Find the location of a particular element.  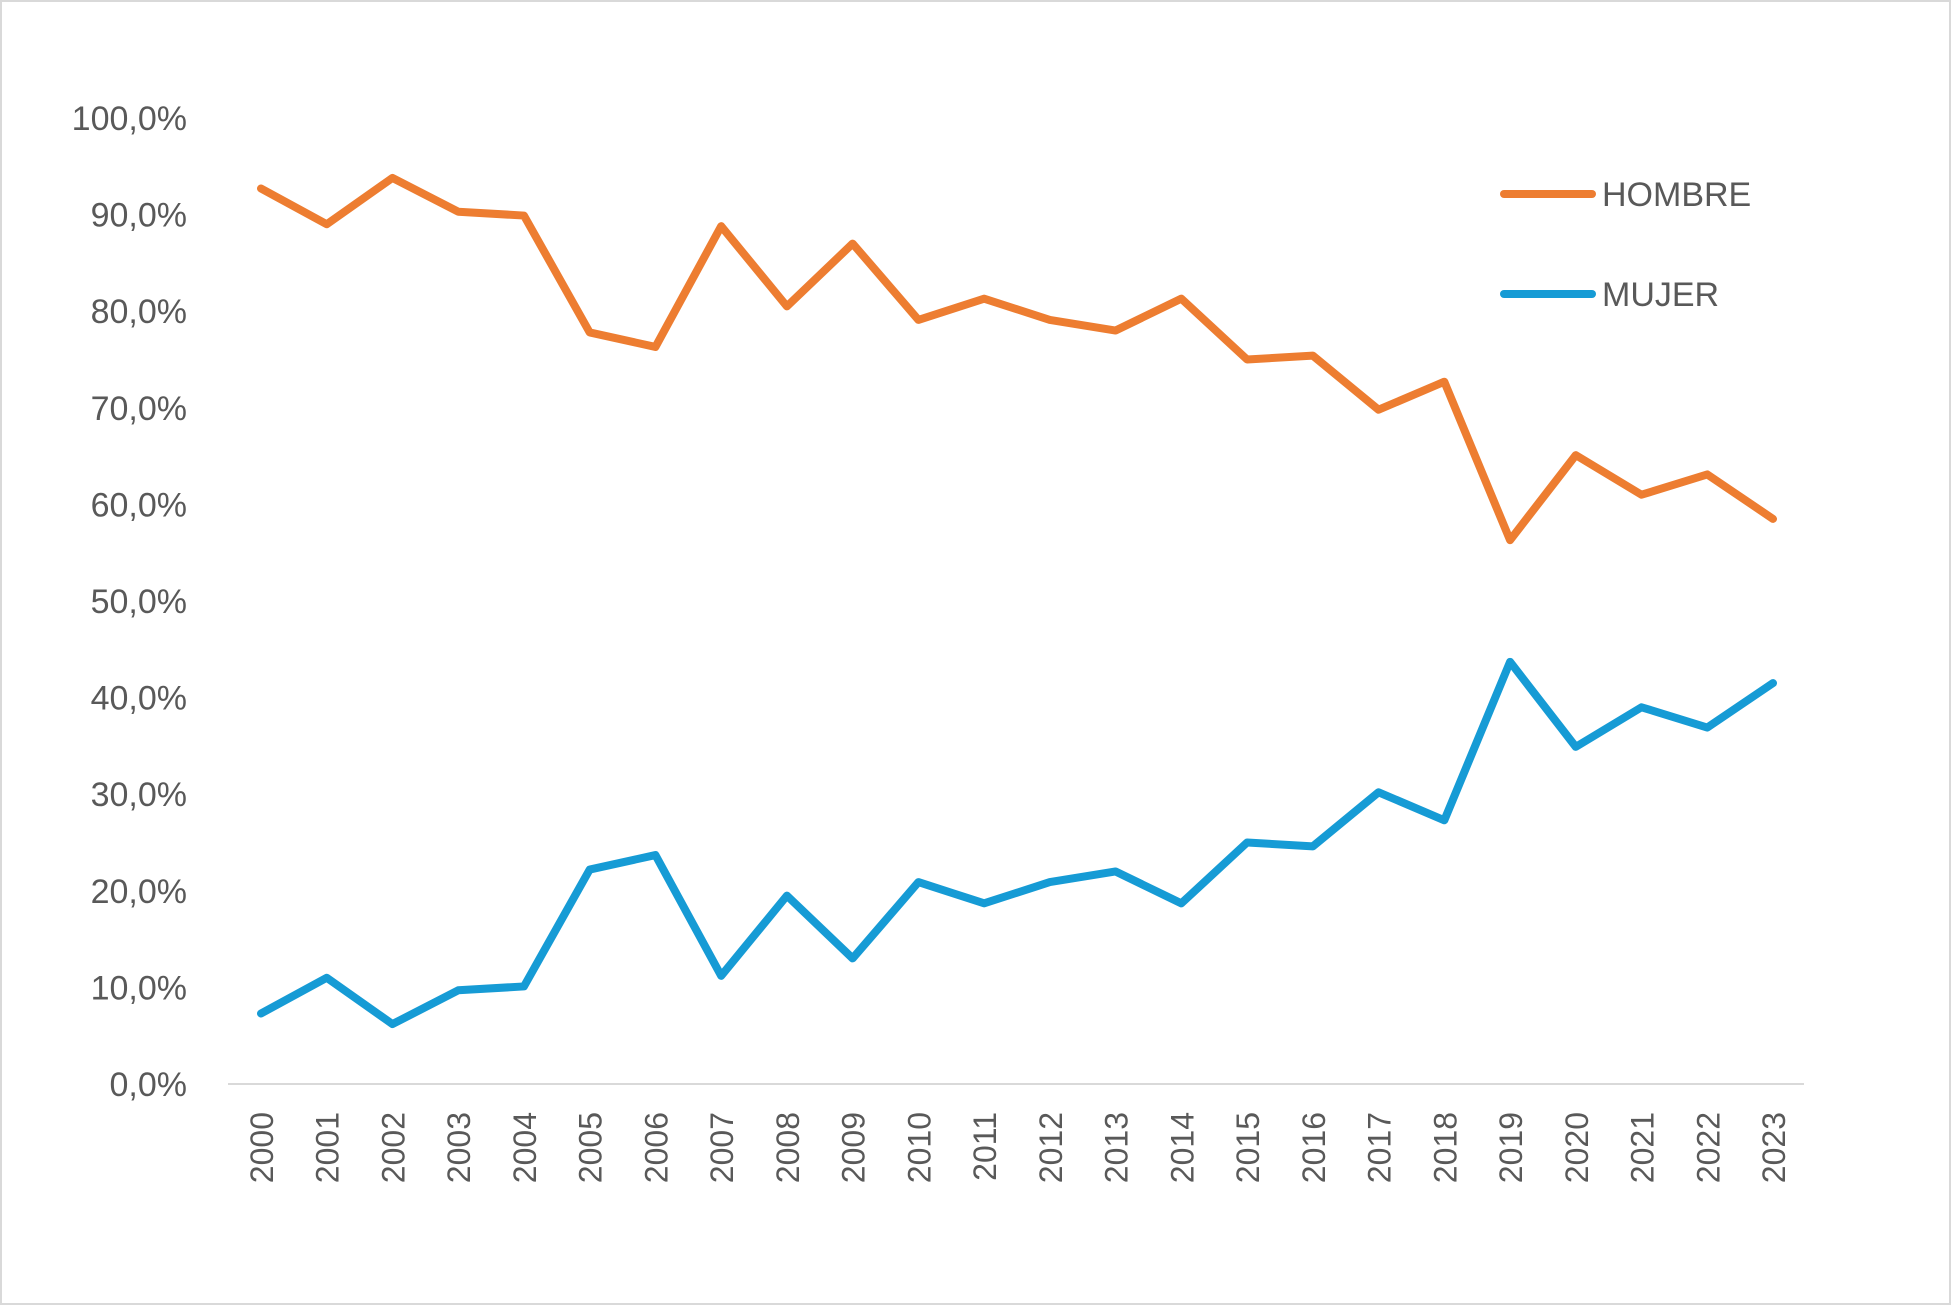

x-tick-label: 2022 is located at coordinates (1708, 1147).